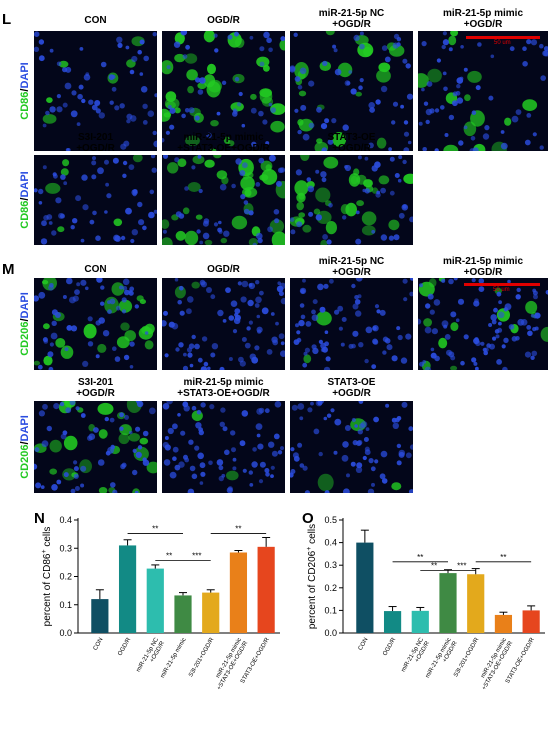  What do you see at coordinates (483, 324) in the screenshot?
I see `micrograph-m-mimic` at bounding box center [483, 324].